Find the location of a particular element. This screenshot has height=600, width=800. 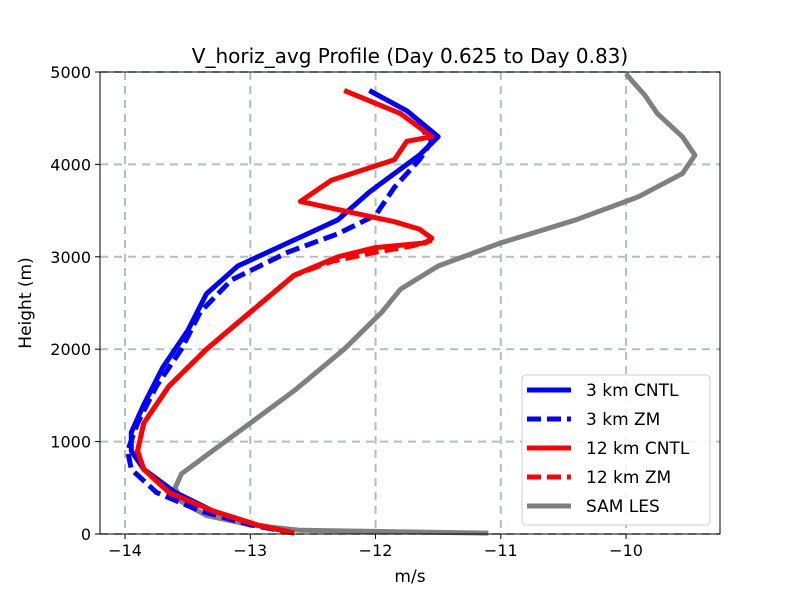

y-tick-label: 1000 is located at coordinates (70, 442).